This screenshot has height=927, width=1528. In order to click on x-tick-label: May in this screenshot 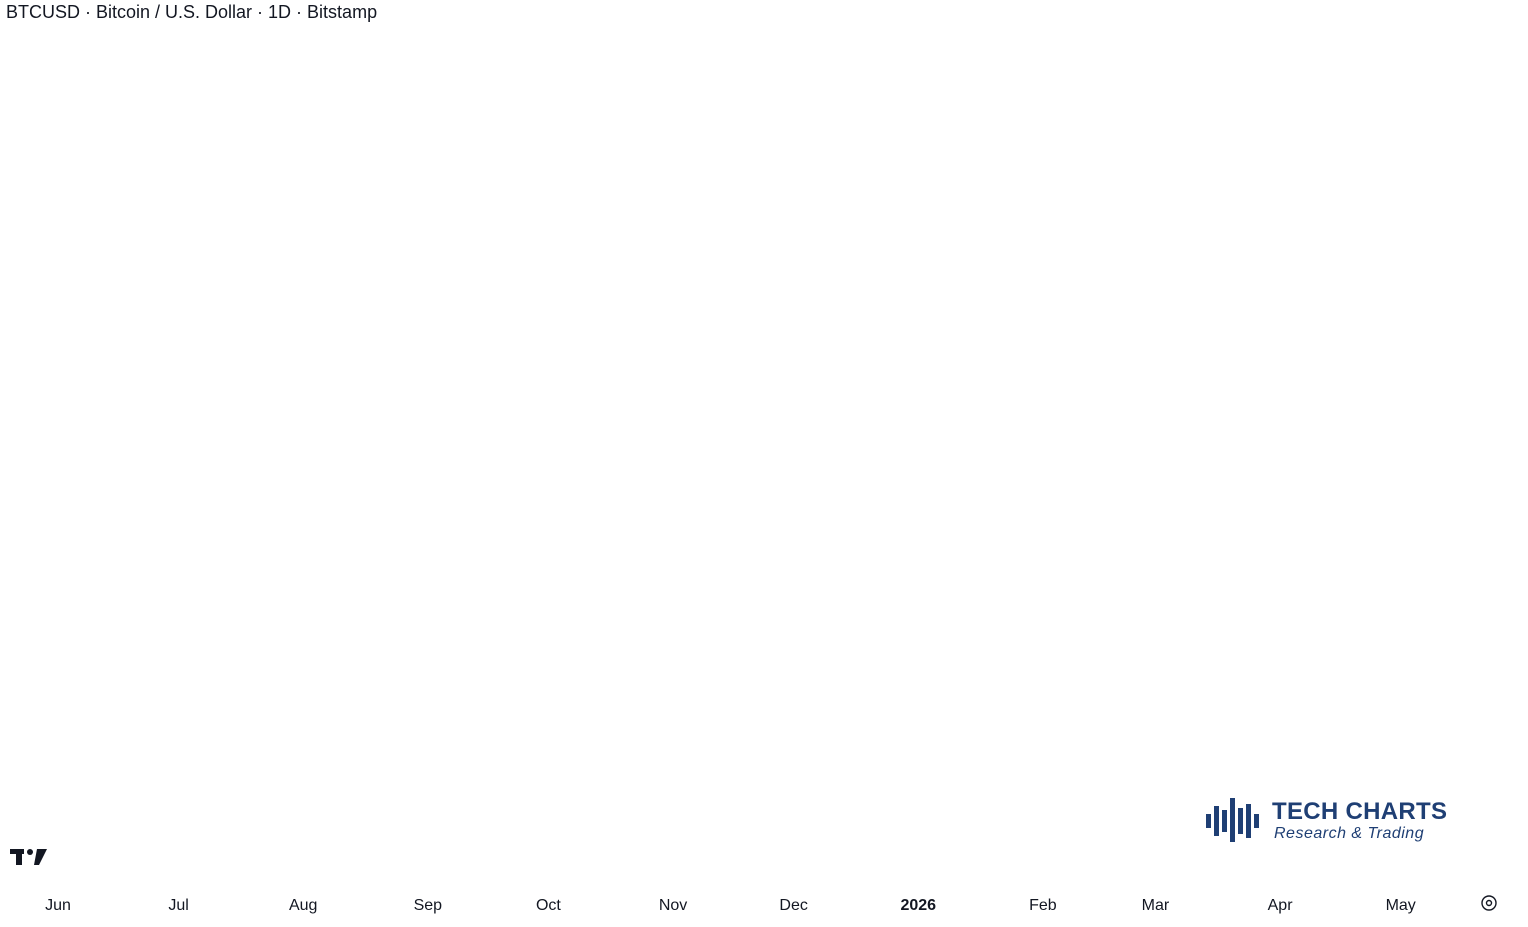, I will do `click(1401, 905)`.